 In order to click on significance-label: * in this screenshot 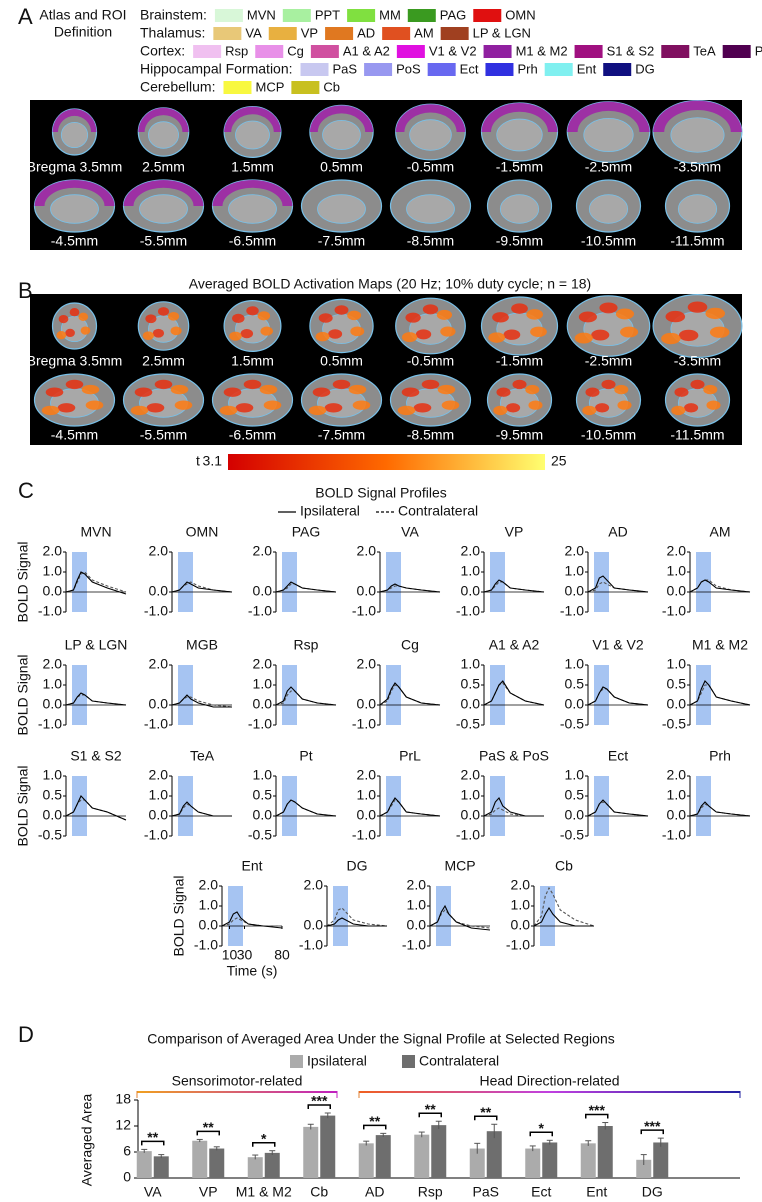, I will do `click(542, 1128)`.